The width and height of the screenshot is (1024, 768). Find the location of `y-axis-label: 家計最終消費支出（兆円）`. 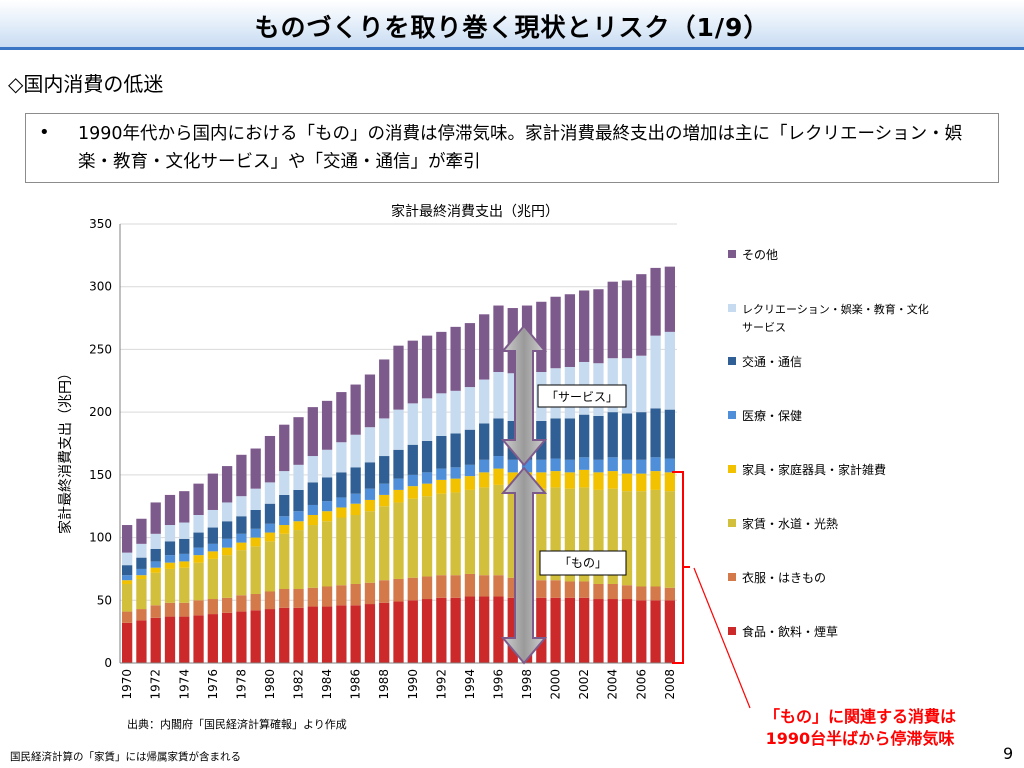

y-axis-label: 家計最終消費支出（兆円） is located at coordinates (65, 450).